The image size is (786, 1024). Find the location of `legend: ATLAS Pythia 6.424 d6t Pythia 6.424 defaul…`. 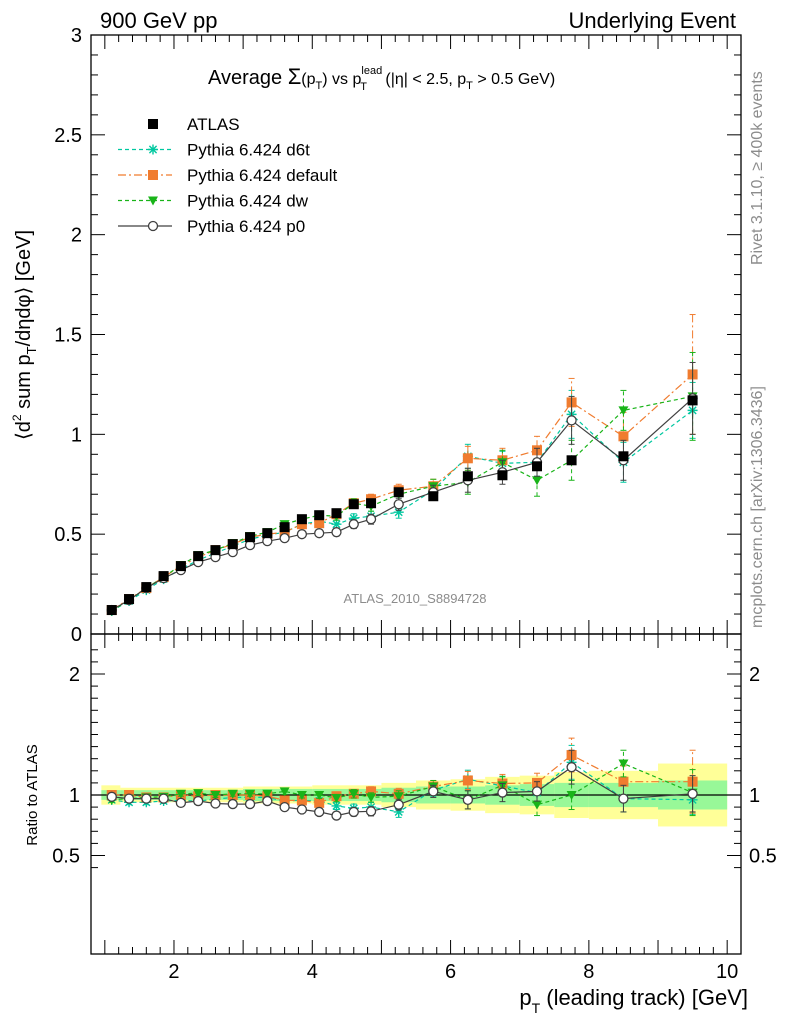

legend: ATLAS Pythia 6.424 d6t Pythia 6.424 defaul… is located at coordinates (228, 175).